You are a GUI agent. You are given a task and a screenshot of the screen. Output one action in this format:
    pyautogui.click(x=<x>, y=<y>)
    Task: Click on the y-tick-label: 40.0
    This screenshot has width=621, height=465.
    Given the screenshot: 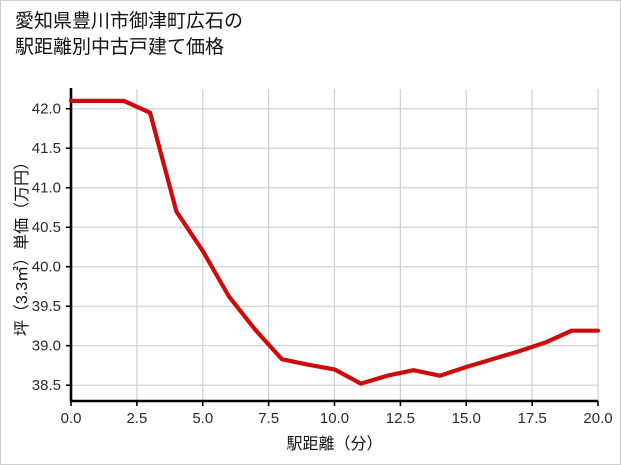 What is the action you would take?
    pyautogui.click(x=46, y=267)
    